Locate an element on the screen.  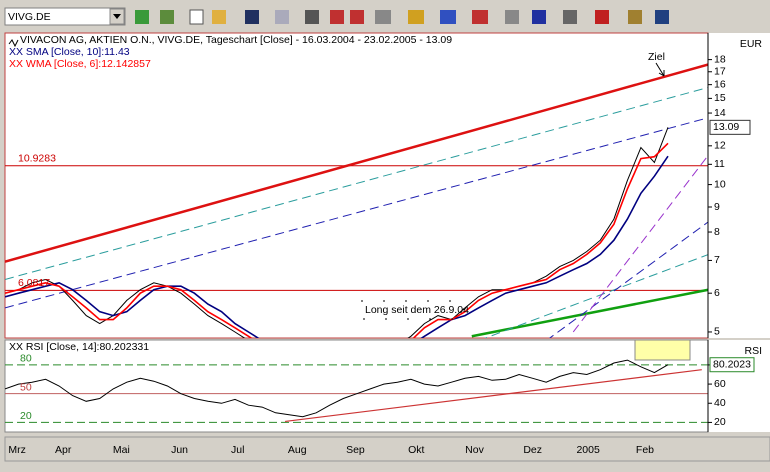
y-tick-label: 15 is located at coordinates (720, 98).